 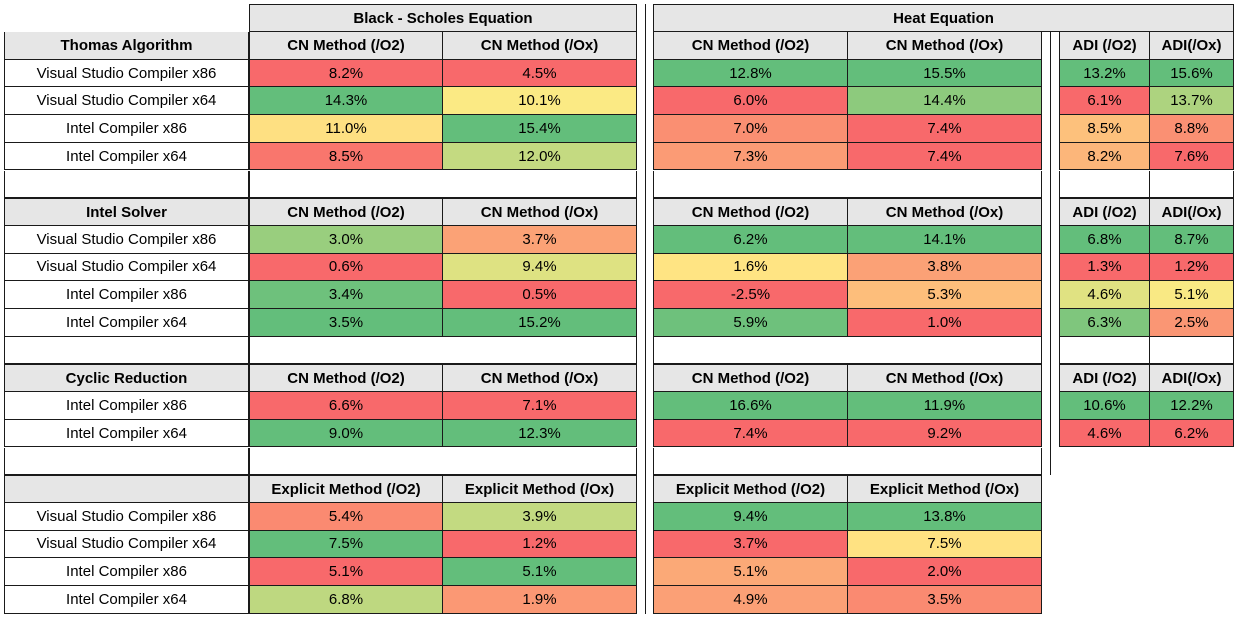 I want to click on value-cell: 9.0%, so click(x=346, y=433).